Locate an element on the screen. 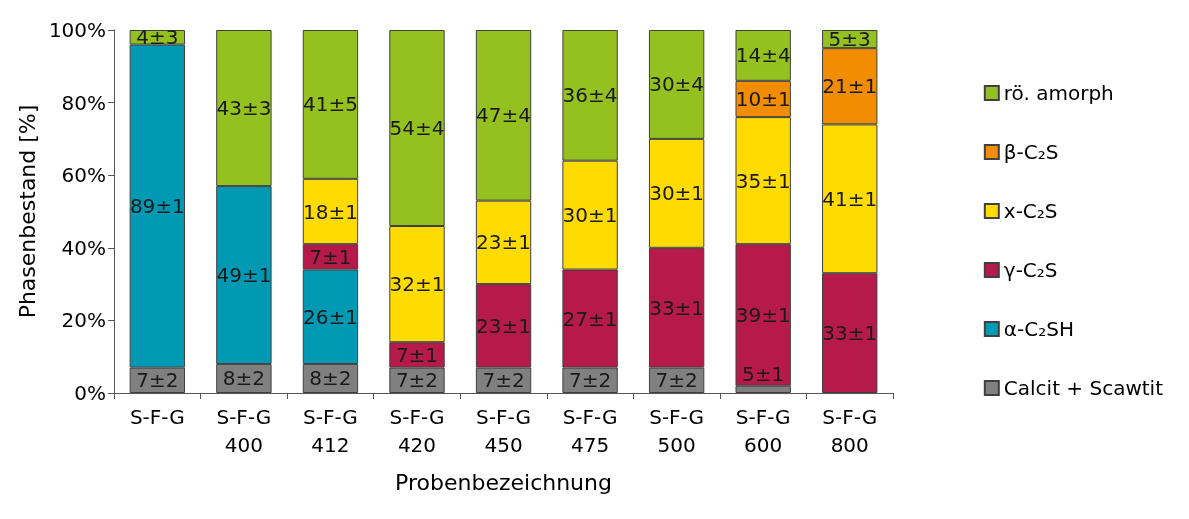 This screenshot has height=519, width=1189. y-tick-label: 20% is located at coordinates (84, 320).